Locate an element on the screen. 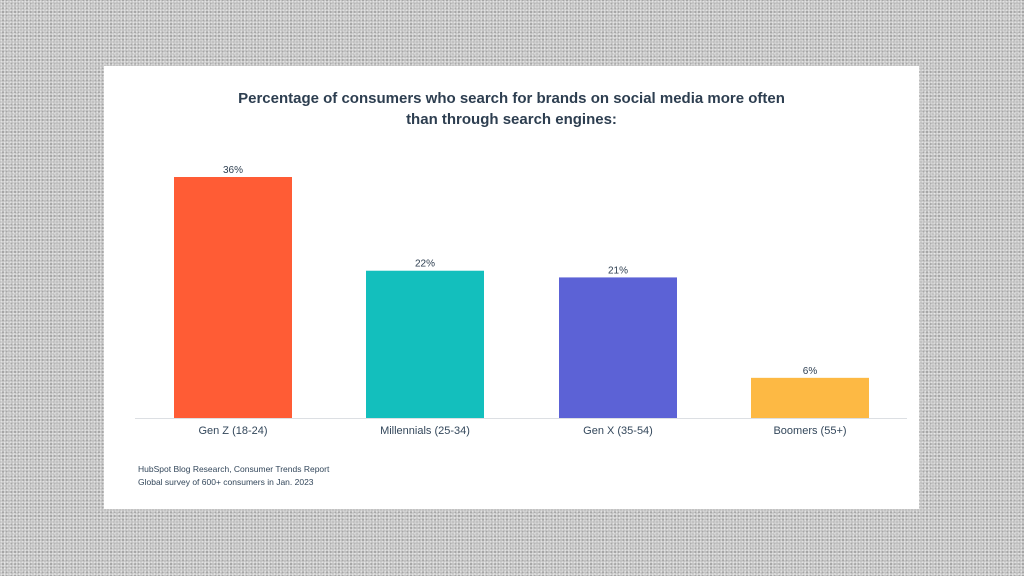 The width and height of the screenshot is (1024, 576). chart-title-line-2: than through search engines: is located at coordinates (511, 119).